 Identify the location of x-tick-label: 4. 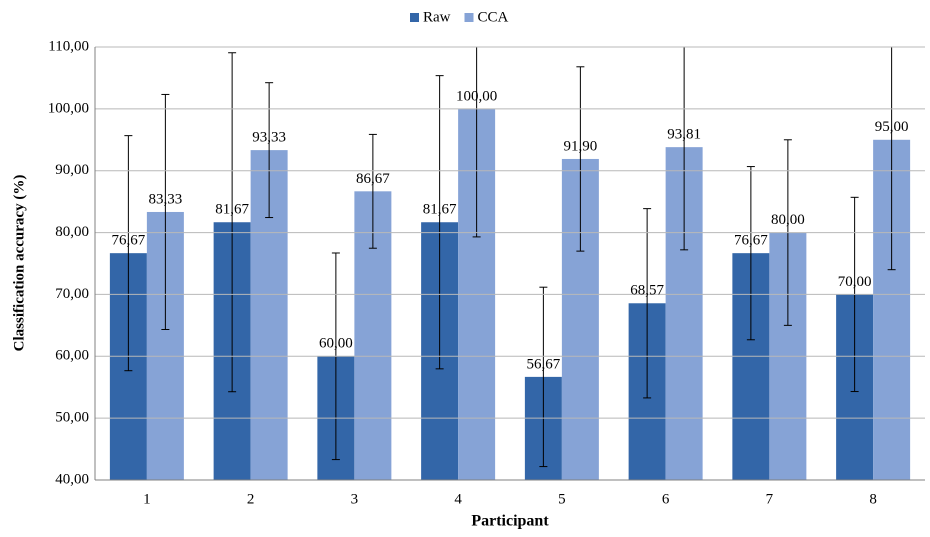
(458, 499).